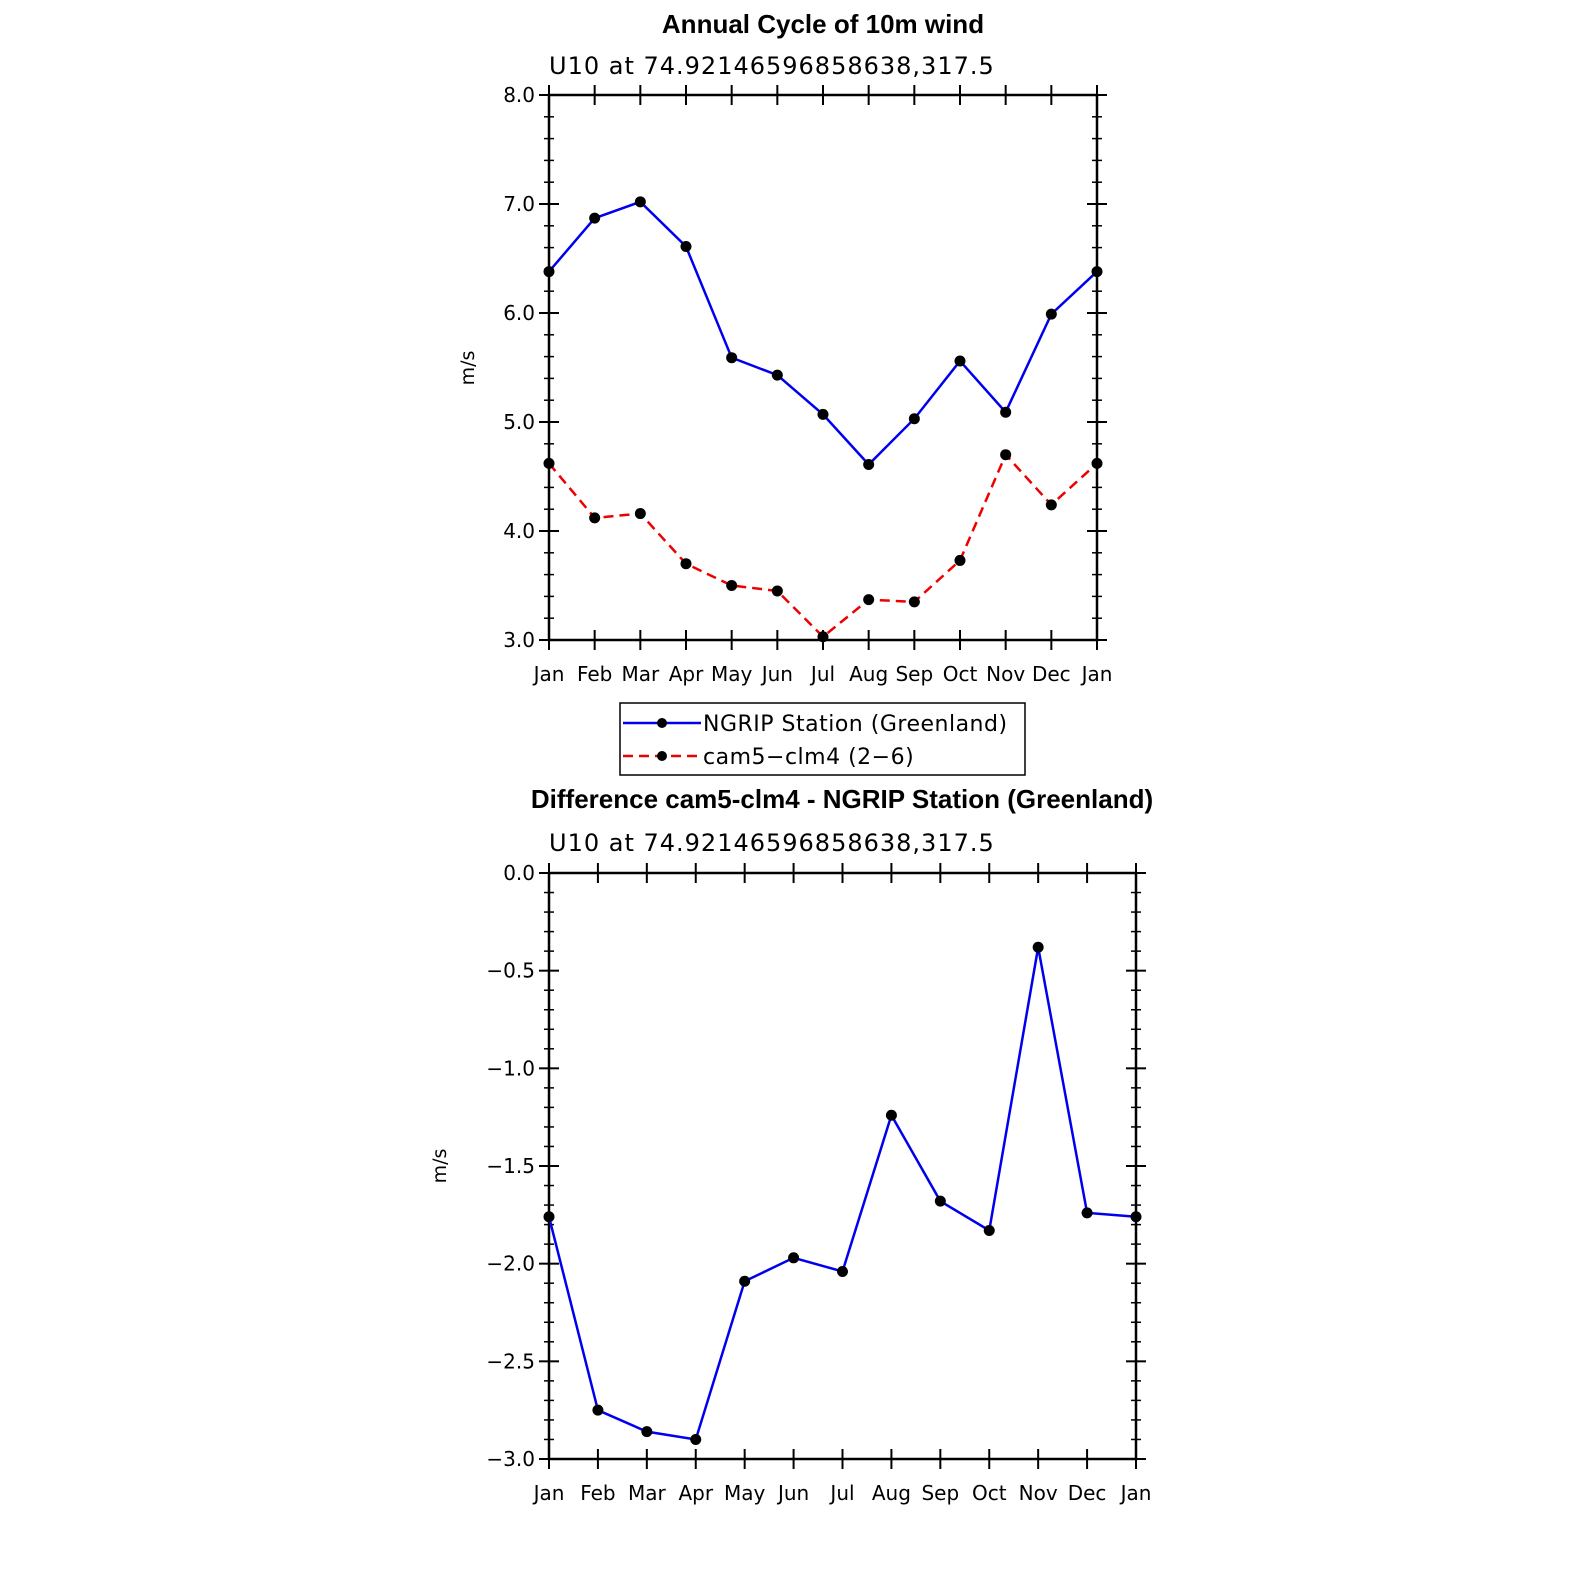 This screenshot has height=1574, width=1574. What do you see at coordinates (510, 971) in the screenshot?
I see `bottom-chart-ytick-label: −0.5` at bounding box center [510, 971].